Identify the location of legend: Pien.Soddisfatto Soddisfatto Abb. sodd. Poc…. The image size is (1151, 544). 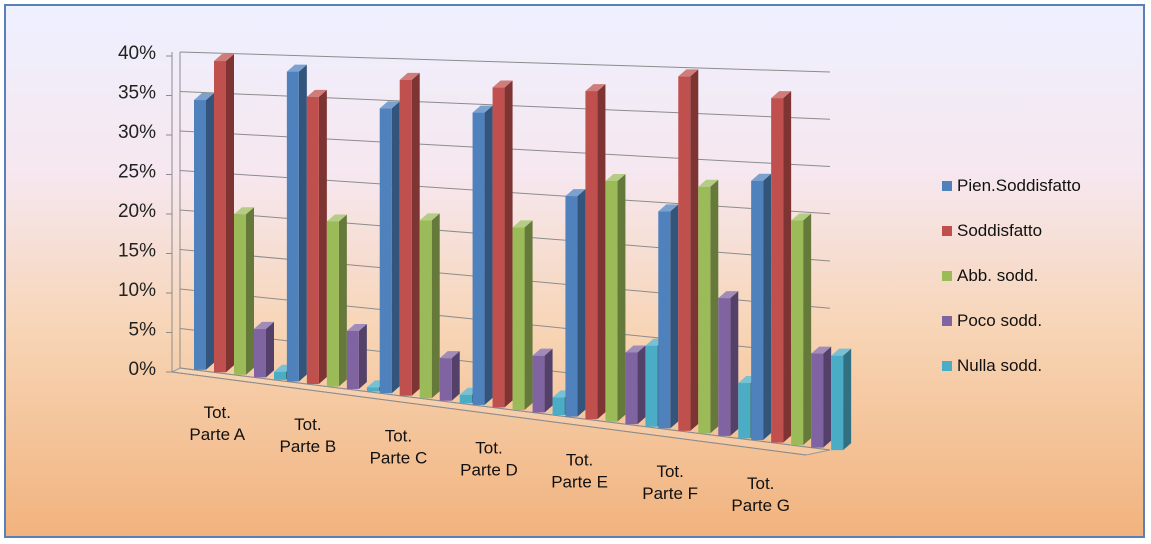
(1011, 275).